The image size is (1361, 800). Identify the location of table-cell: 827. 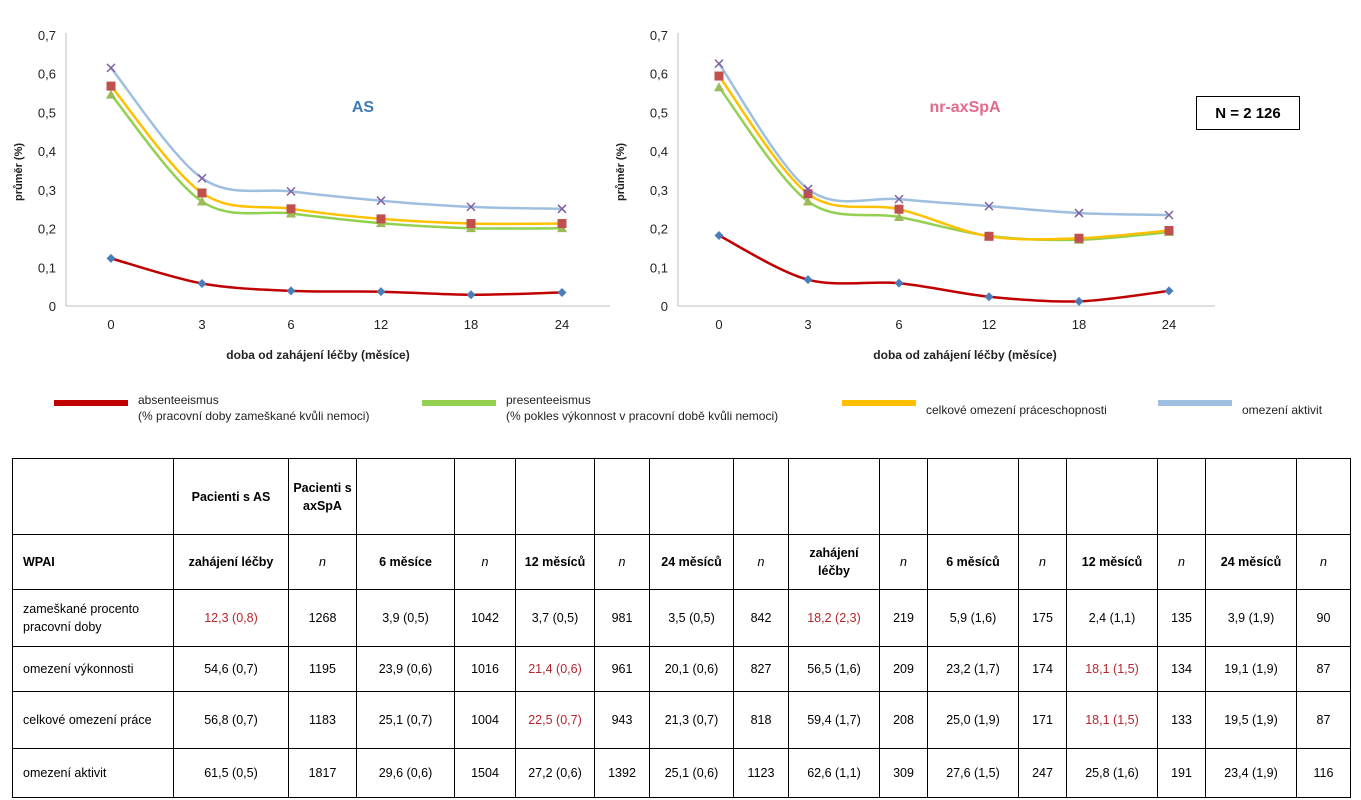
(761, 669).